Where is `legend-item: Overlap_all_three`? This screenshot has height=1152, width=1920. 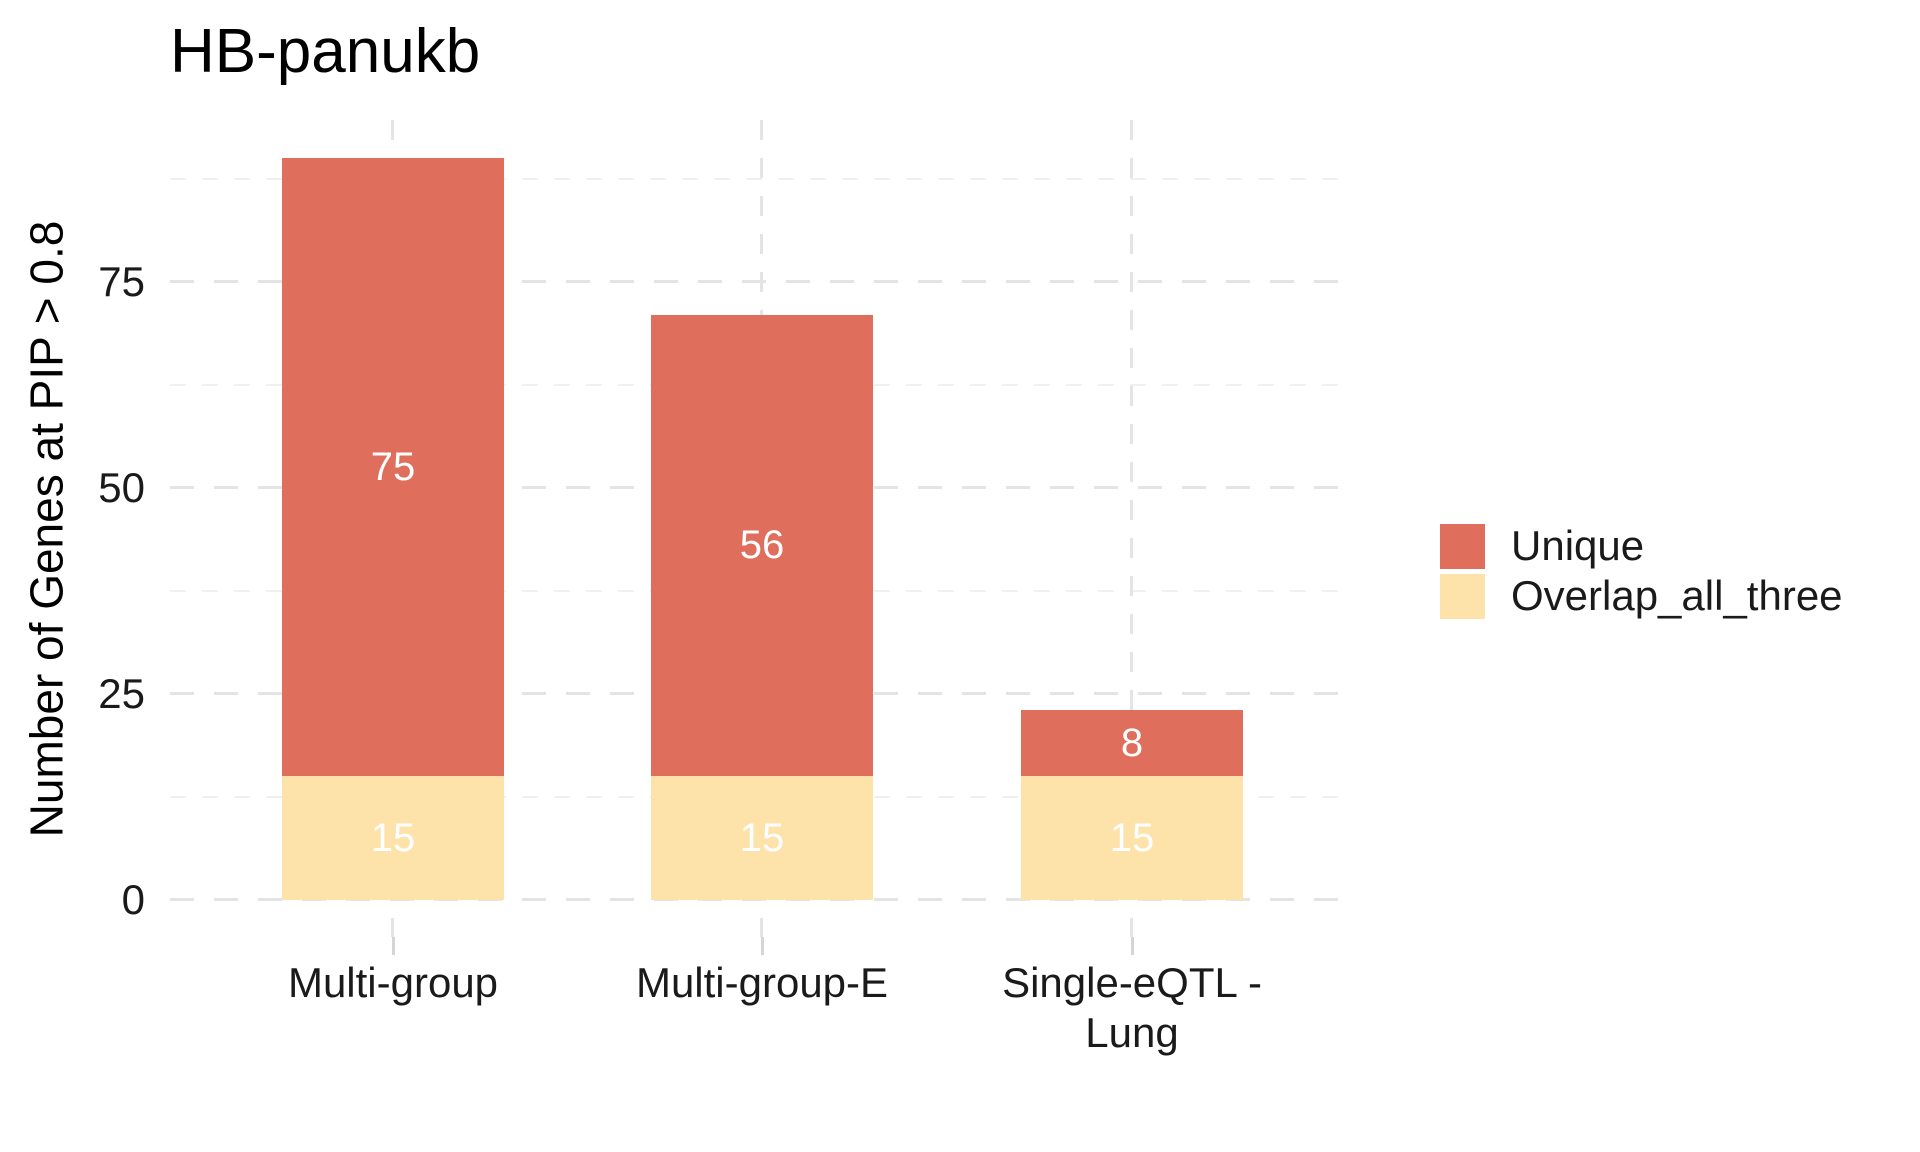
legend-item: Overlap_all_three is located at coordinates (1641, 596).